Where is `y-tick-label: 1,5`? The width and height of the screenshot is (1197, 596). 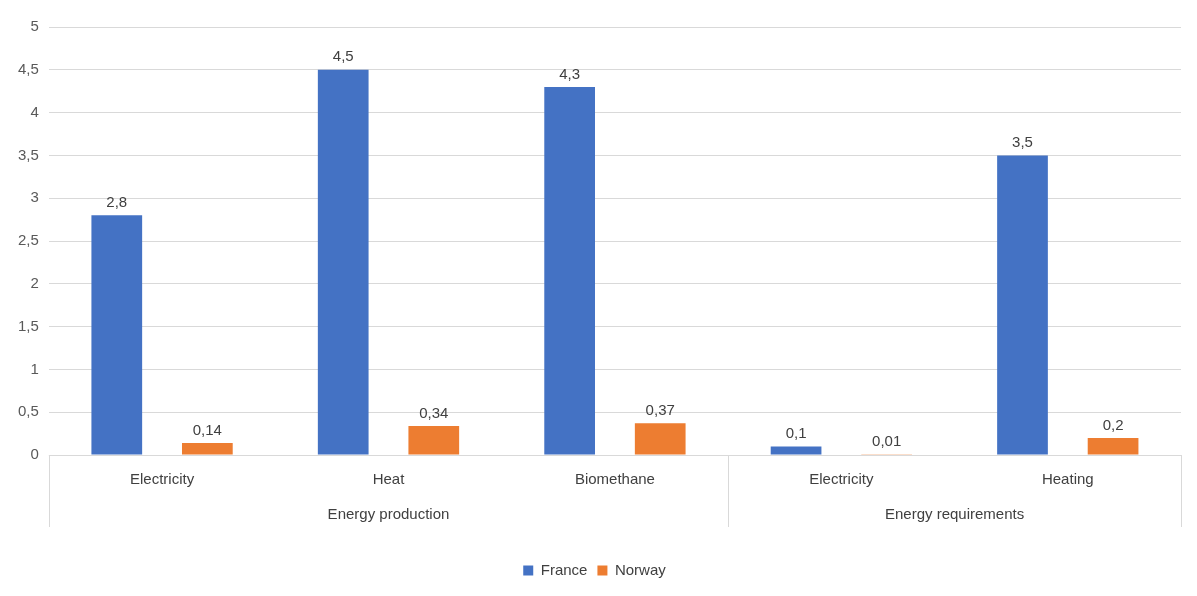
y-tick-label: 1,5 is located at coordinates (28, 325).